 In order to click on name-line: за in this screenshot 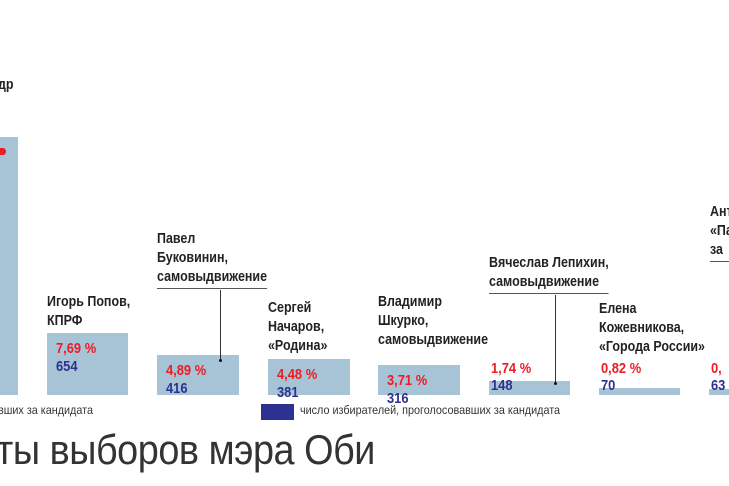, I will do `click(716, 250)`.